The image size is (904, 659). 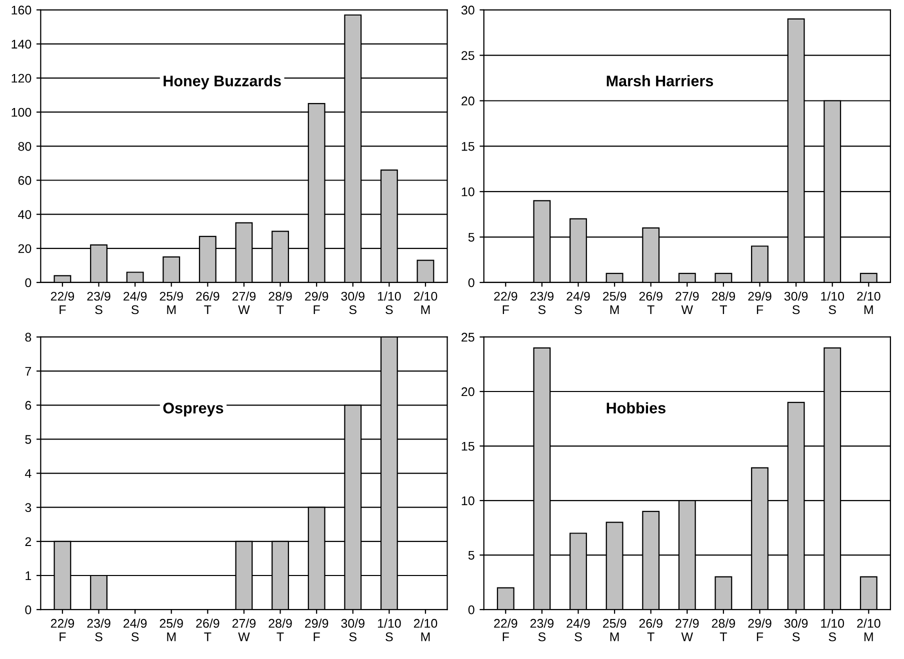 What do you see at coordinates (660, 80) in the screenshot?
I see `text: Marsh Harriers` at bounding box center [660, 80].